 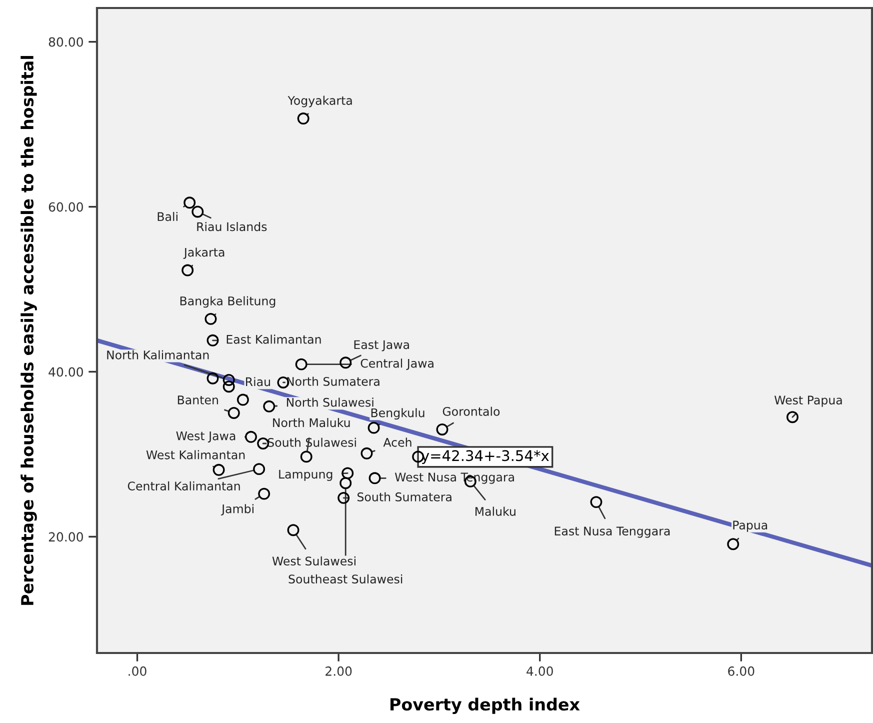 I want to click on annotation: East Nusa Tenggara, so click(x=612, y=532).